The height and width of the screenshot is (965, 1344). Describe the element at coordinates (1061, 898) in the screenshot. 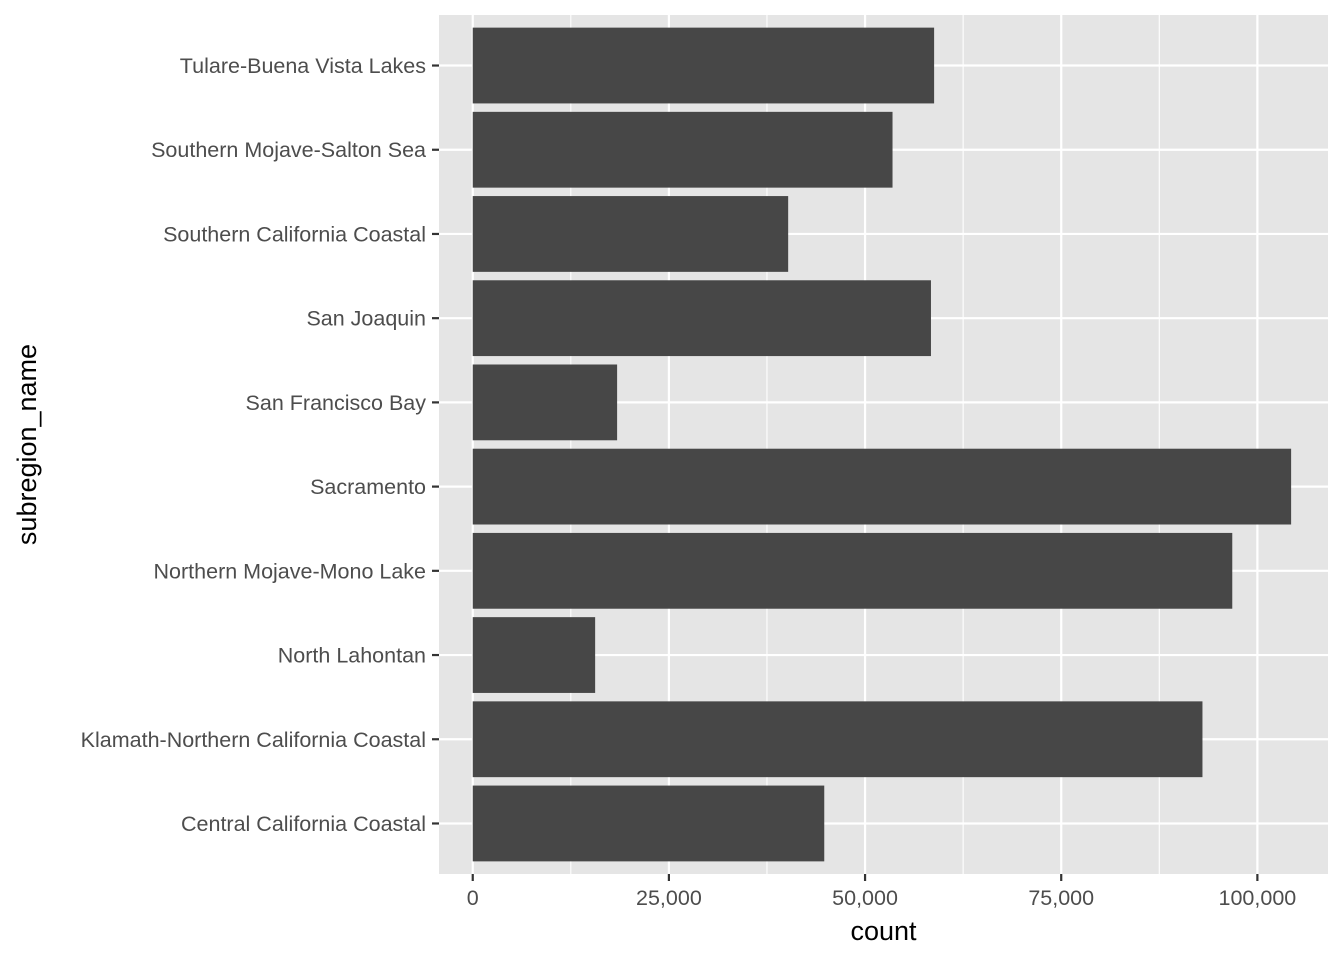

I see `x-tick-label: 75,000` at that location.